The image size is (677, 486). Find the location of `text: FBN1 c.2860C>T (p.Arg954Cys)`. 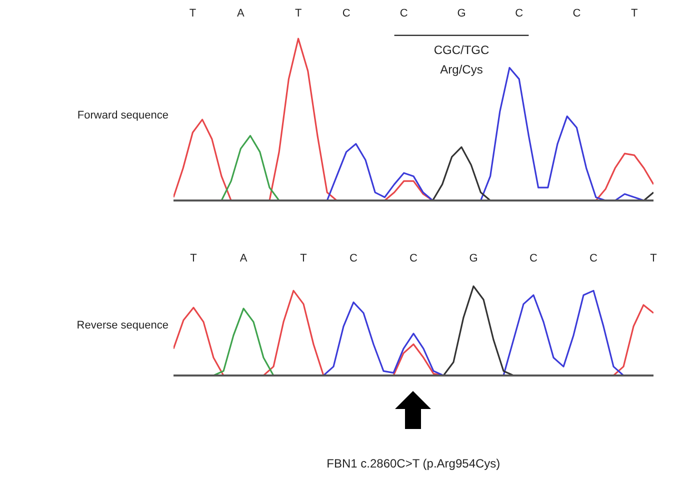

text: FBN1 c.2860C>T (p.Arg954Cys) is located at coordinates (413, 463).